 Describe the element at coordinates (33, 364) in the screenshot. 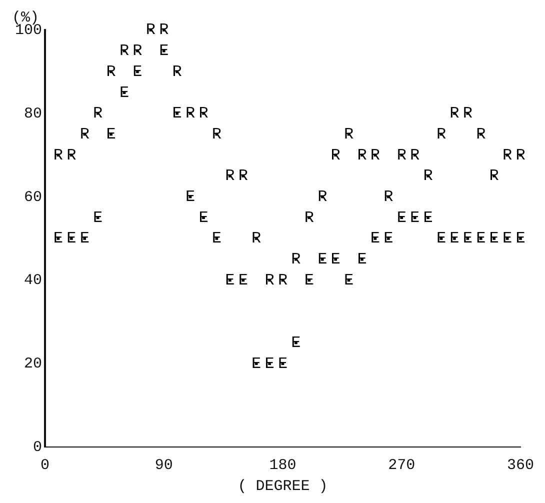

I see `y-tick-label: 20` at that location.